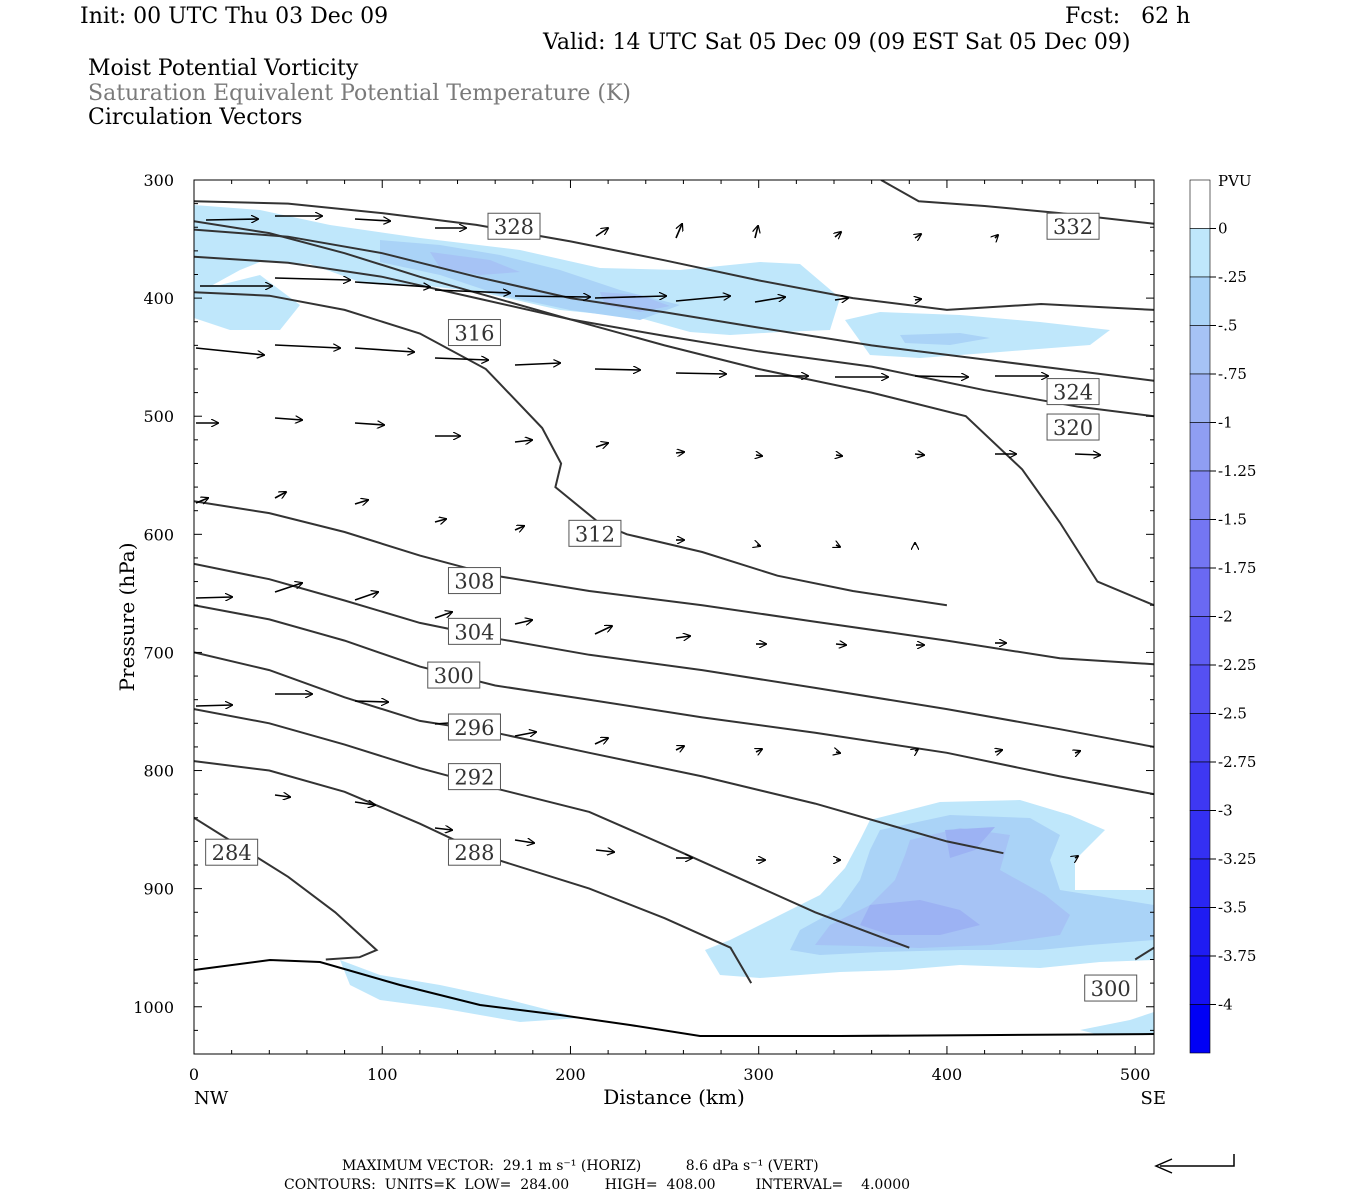  Describe the element at coordinates (1232, 374) in the screenshot. I see `colorbar-label: -.75` at that location.